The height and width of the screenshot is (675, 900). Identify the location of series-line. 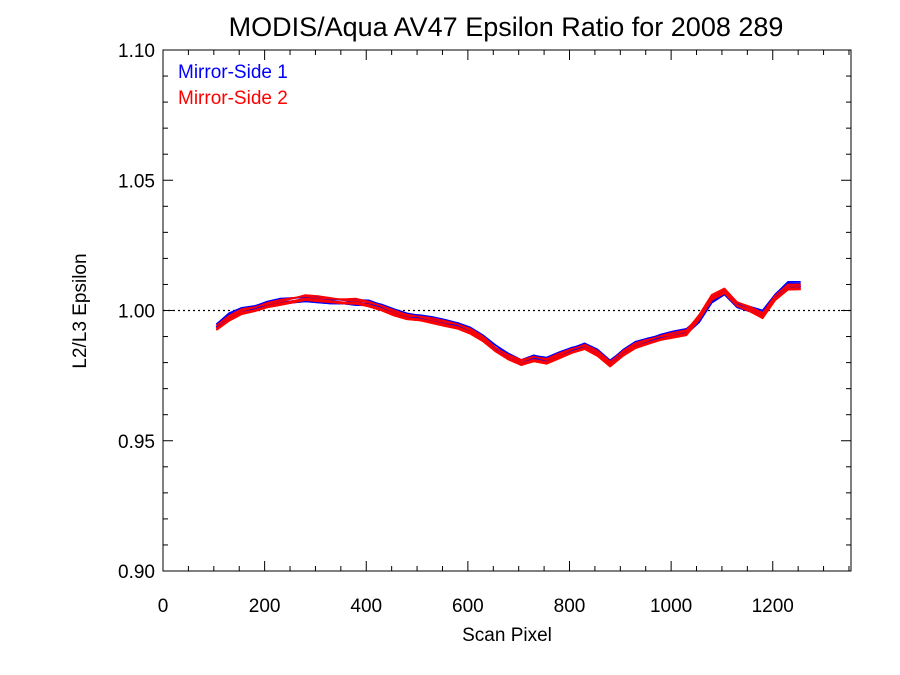
(508, 324).